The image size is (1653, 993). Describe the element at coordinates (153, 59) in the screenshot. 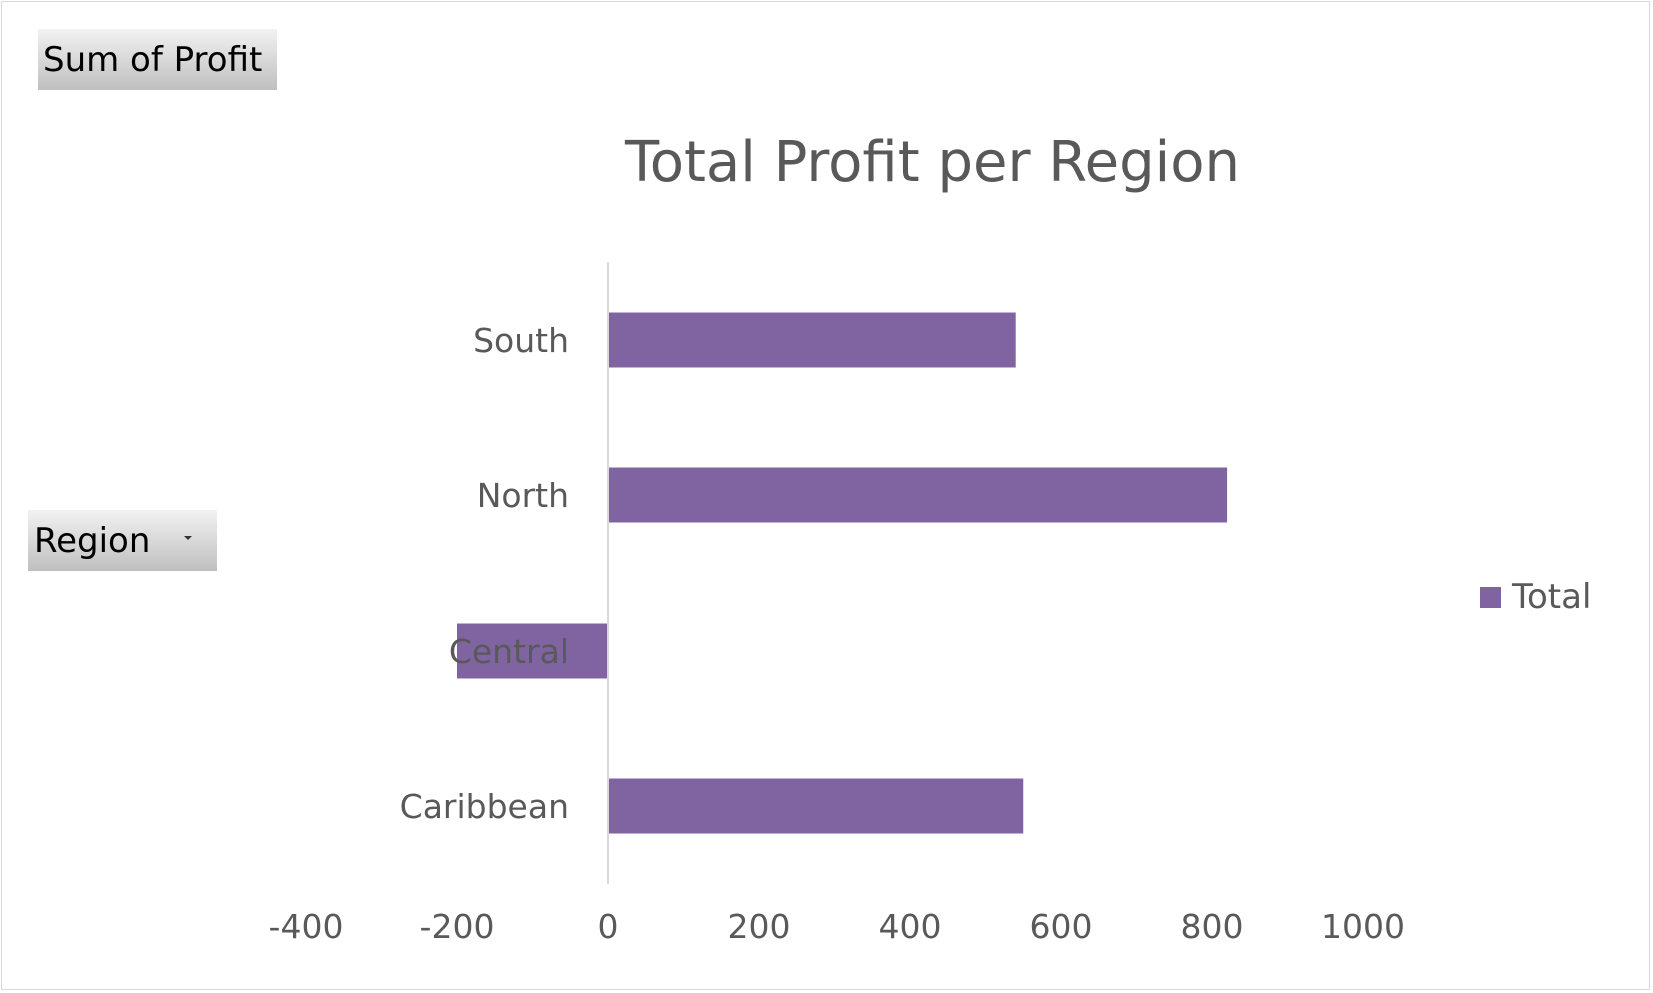

I see `sum-of-profit-label: Sum of Profit` at that location.